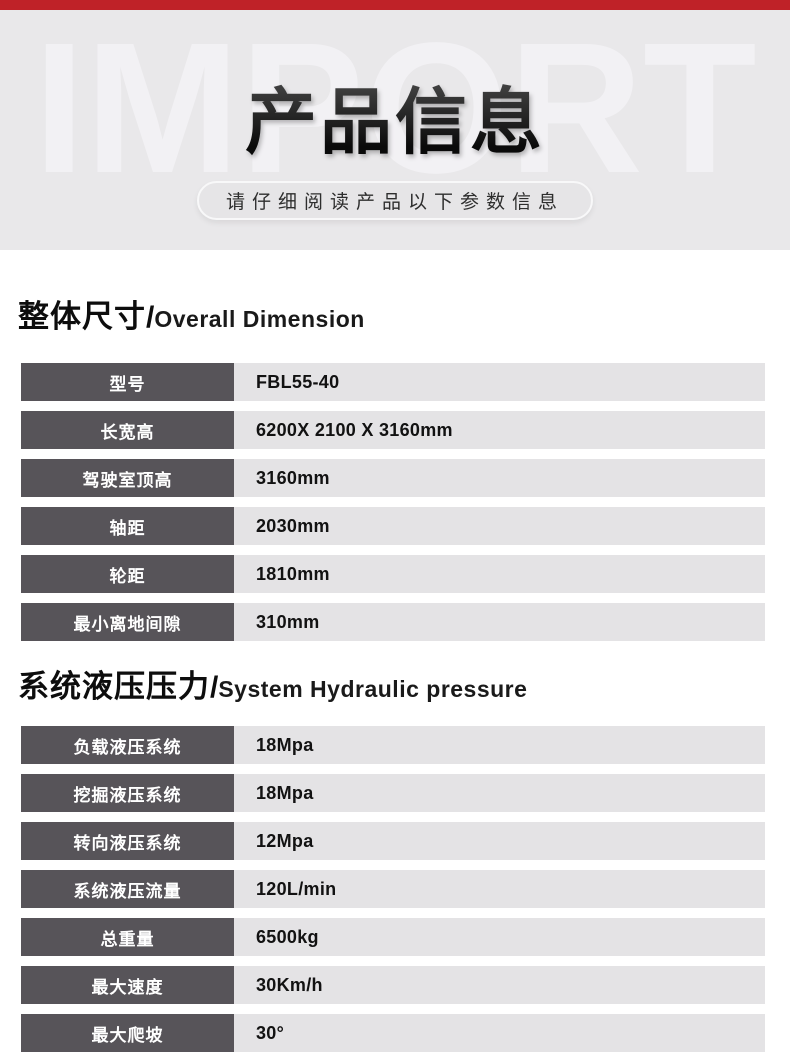 The width and height of the screenshot is (790, 1058). I want to click on spec-row: 轮距 1810mm, so click(393, 574).